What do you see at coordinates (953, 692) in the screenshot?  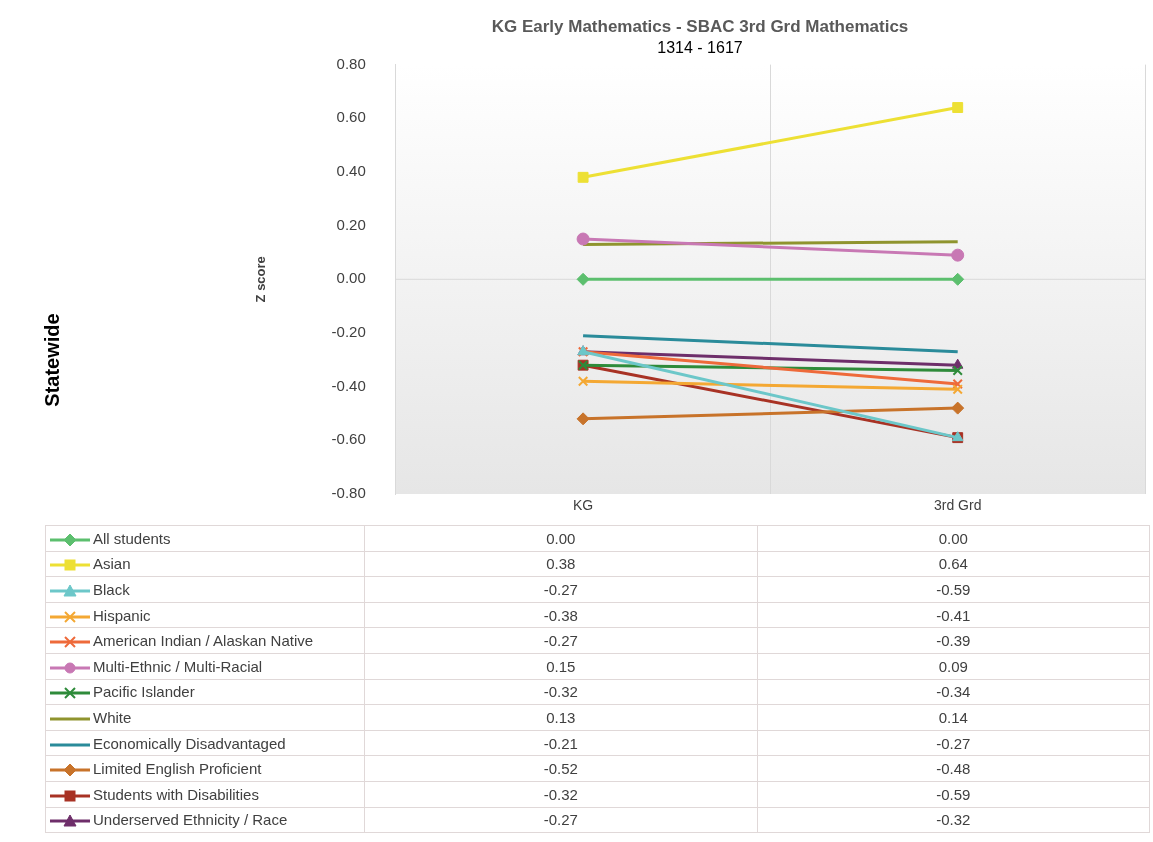 I see `data-label: -0.34` at bounding box center [953, 692].